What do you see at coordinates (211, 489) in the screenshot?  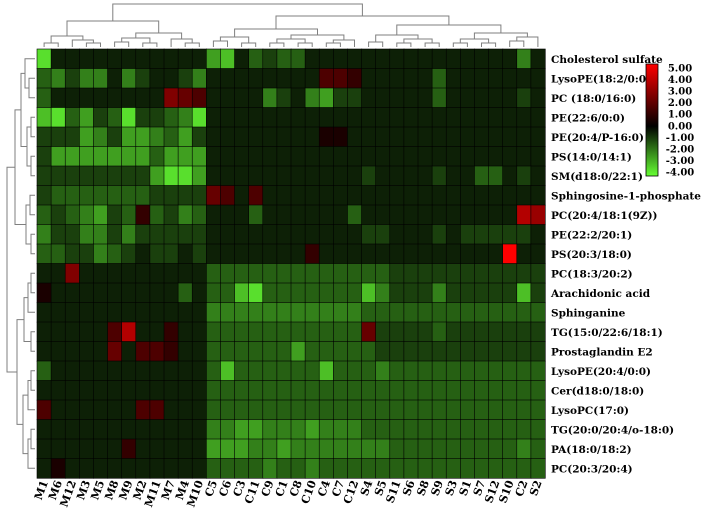 I see `column-label: C5` at bounding box center [211, 489].